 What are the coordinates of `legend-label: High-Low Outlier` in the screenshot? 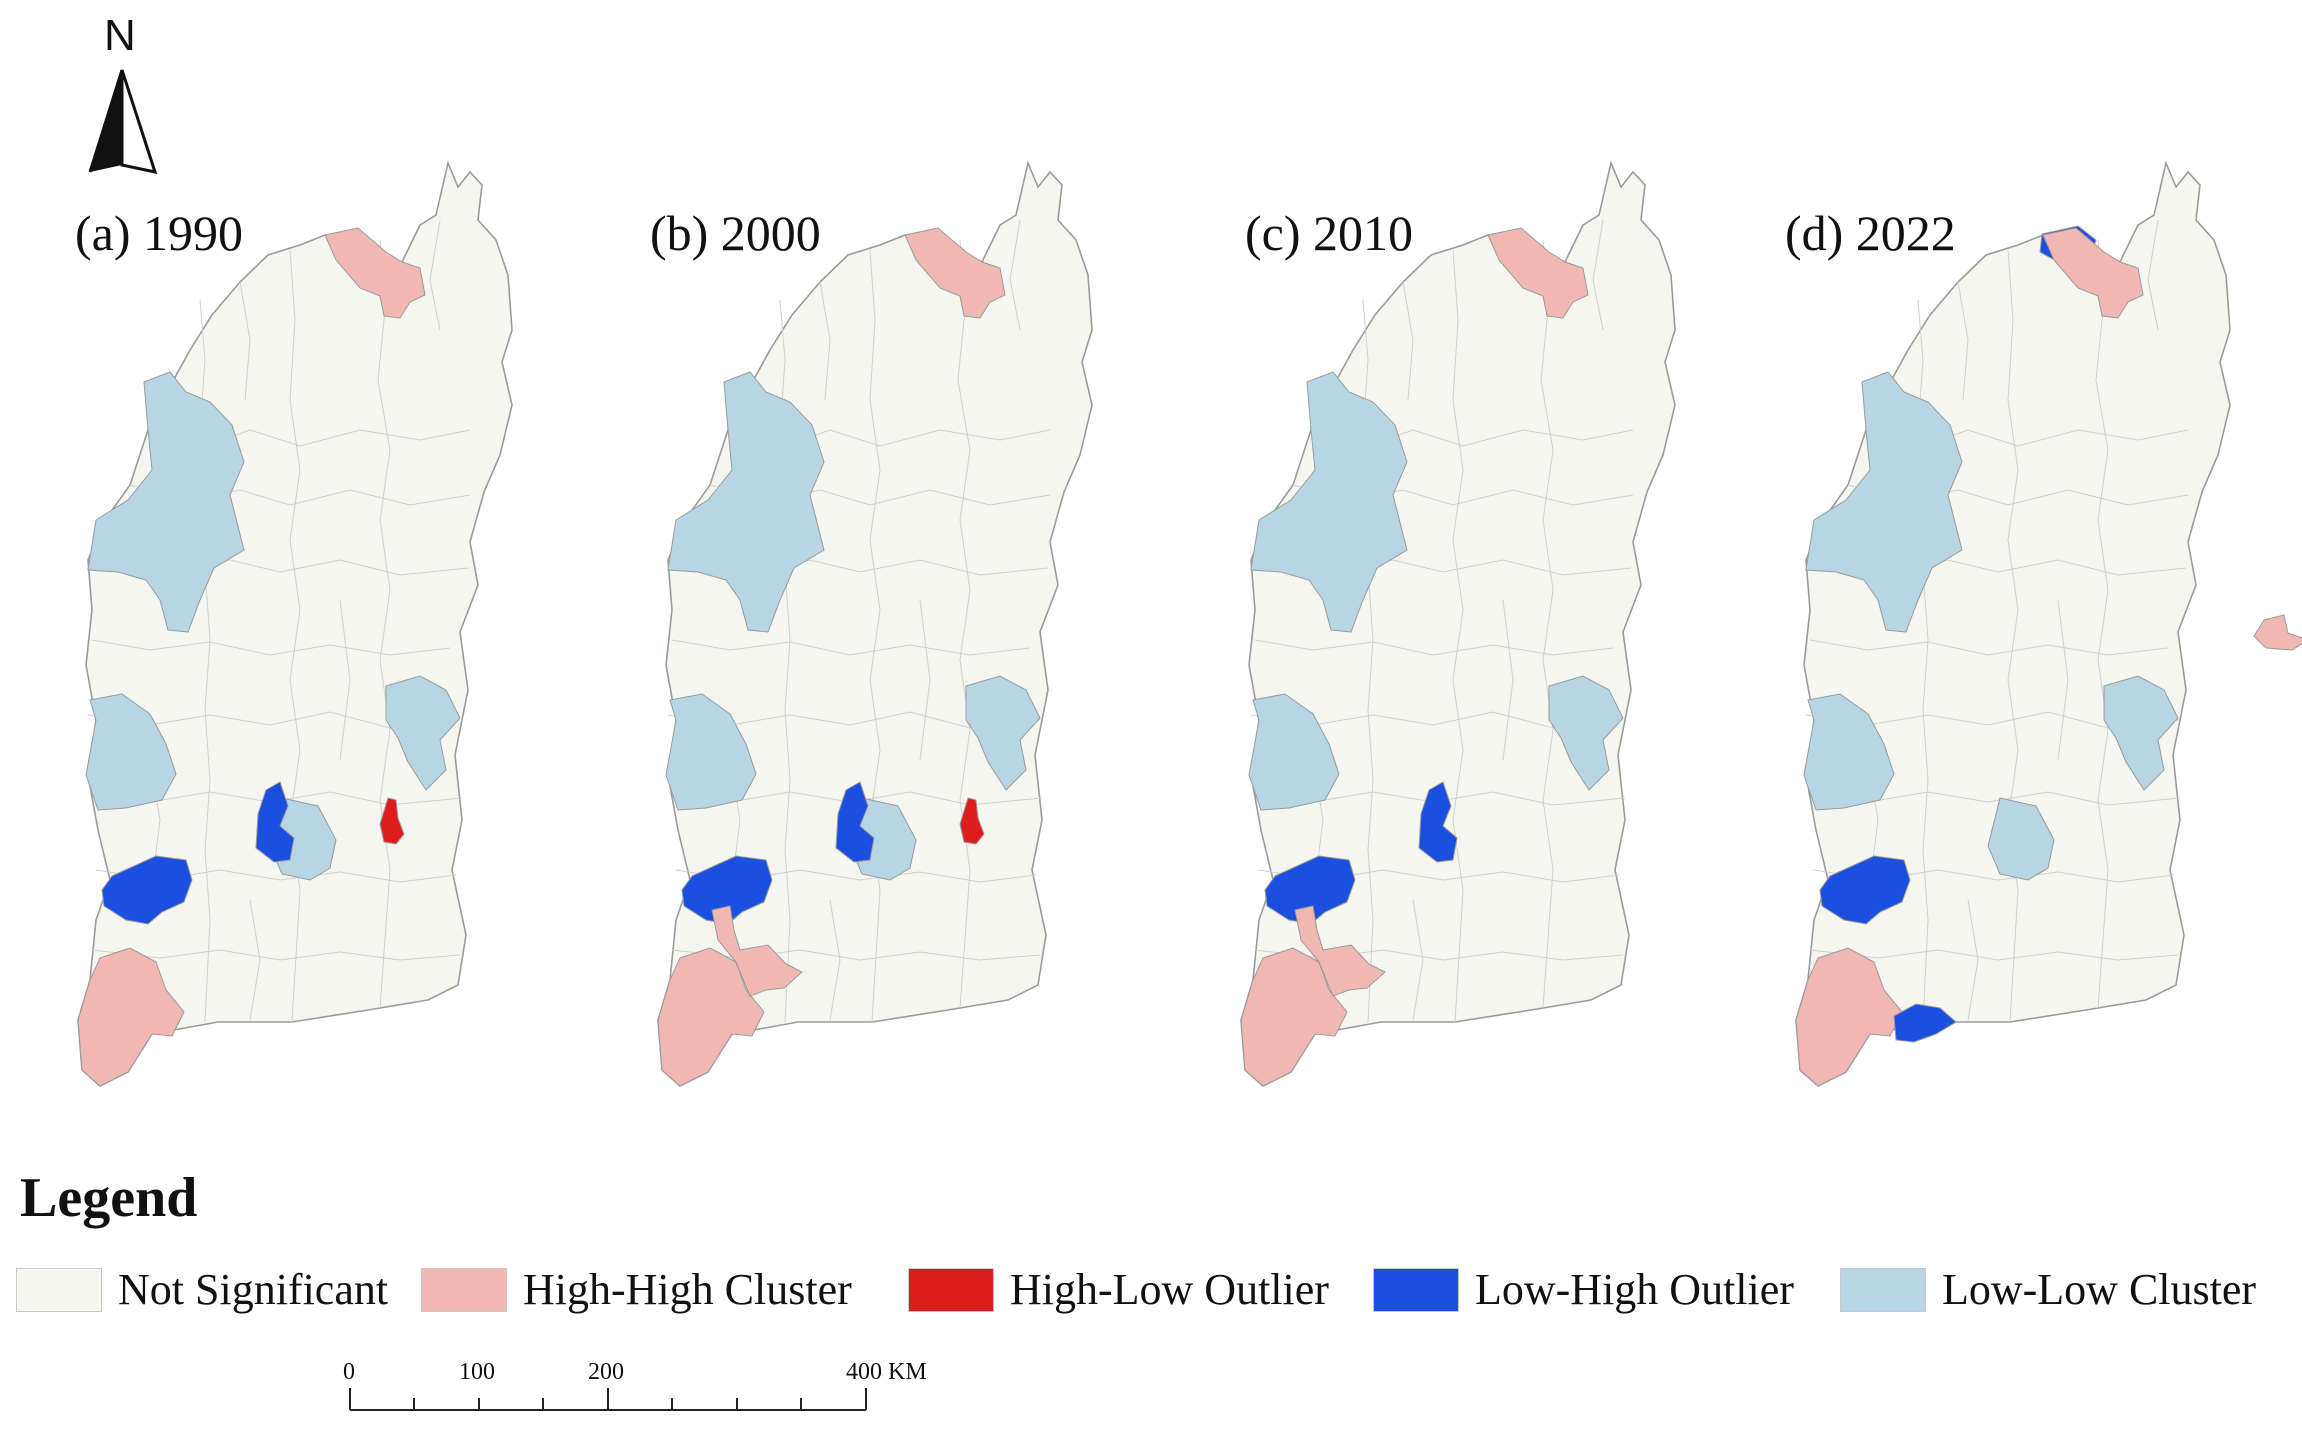 It's located at (1169, 1289).